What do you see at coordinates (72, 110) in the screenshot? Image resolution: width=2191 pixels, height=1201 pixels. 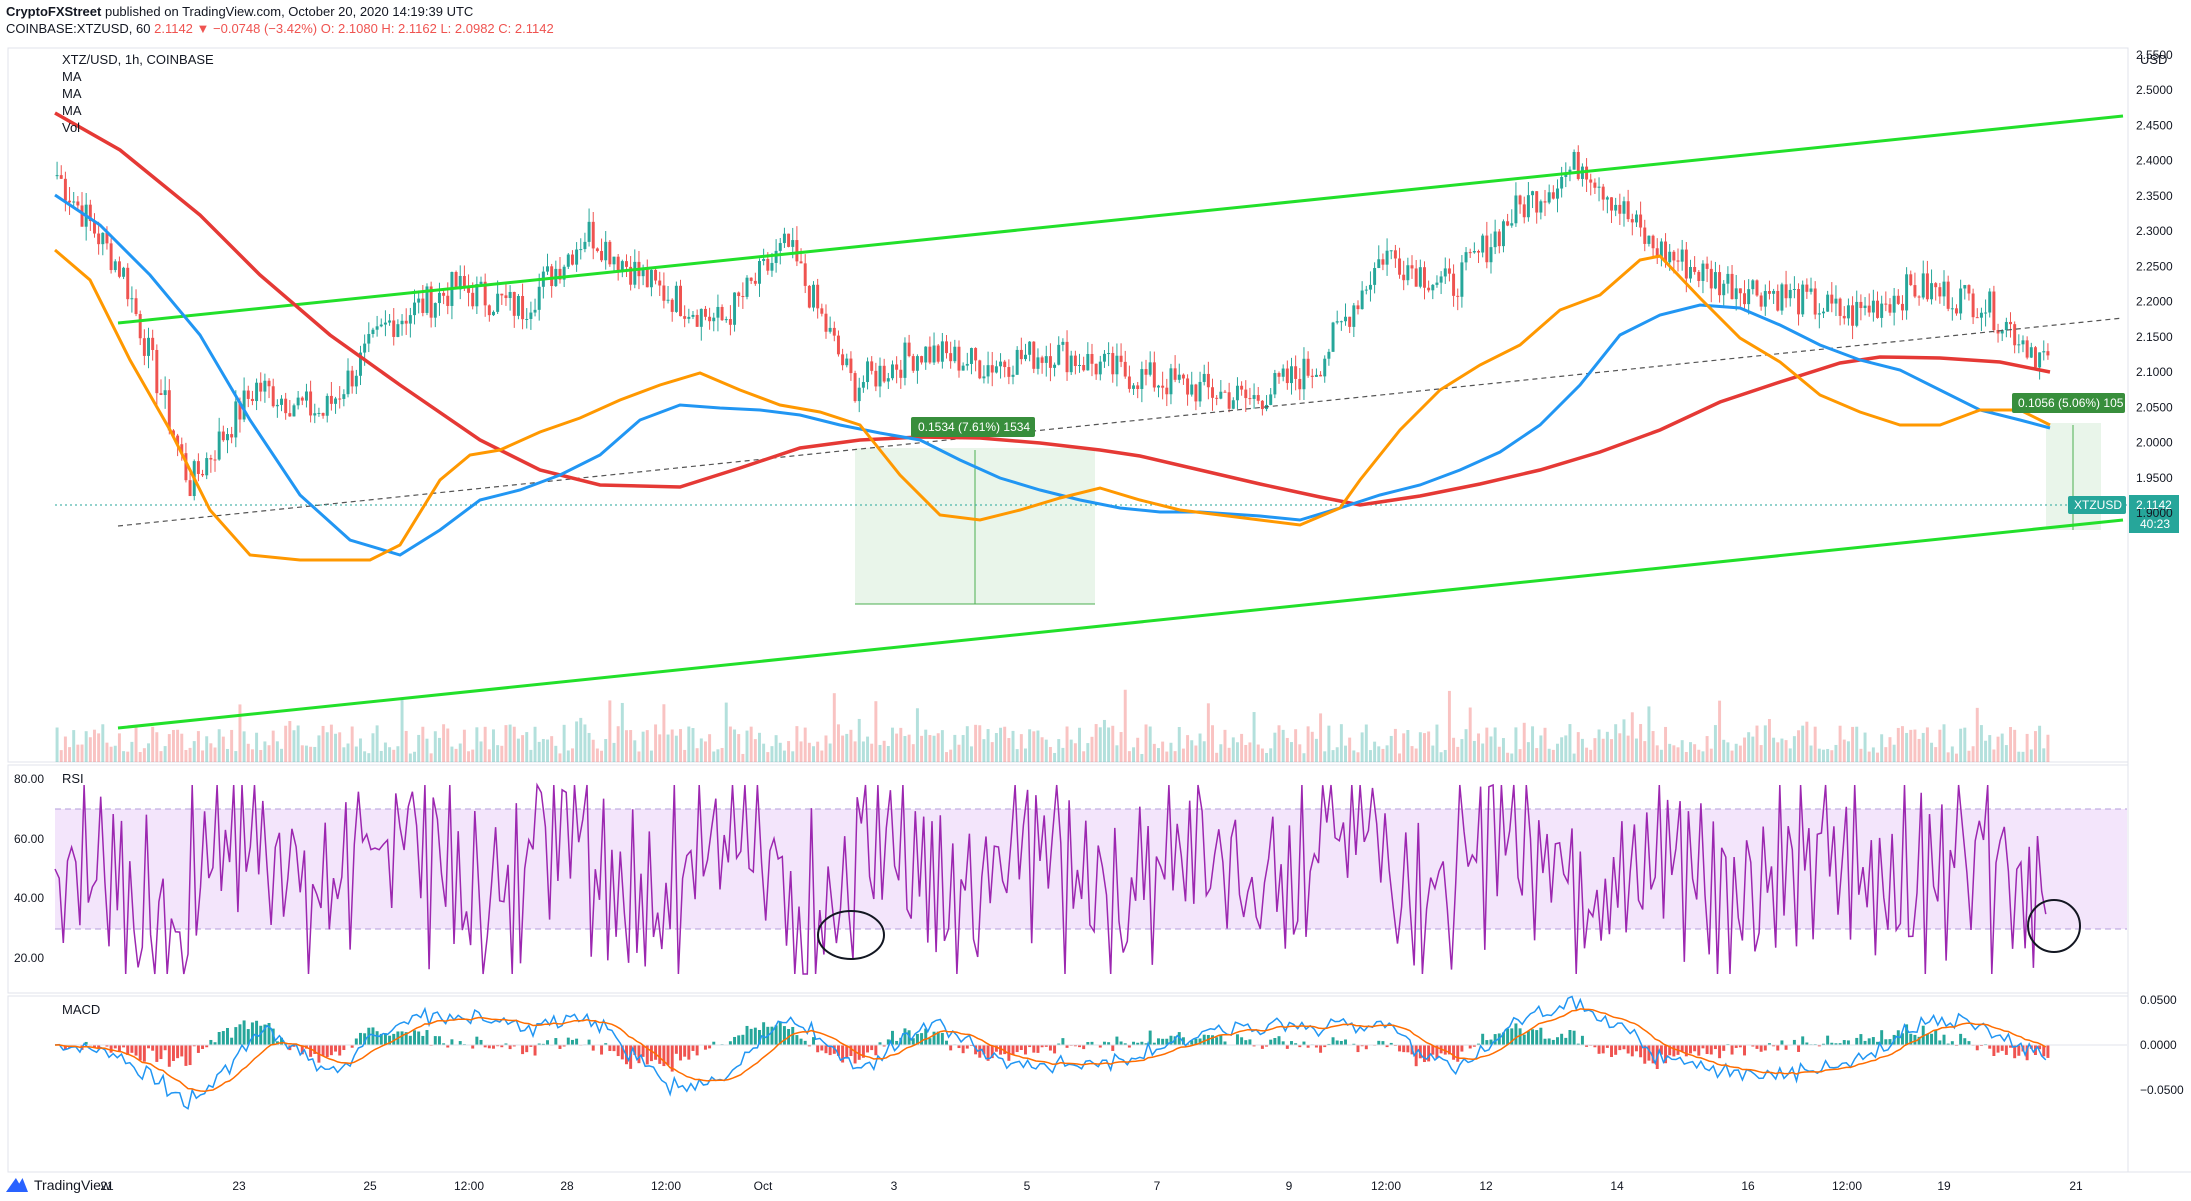 I see `legend-ma-3: MA` at bounding box center [72, 110].